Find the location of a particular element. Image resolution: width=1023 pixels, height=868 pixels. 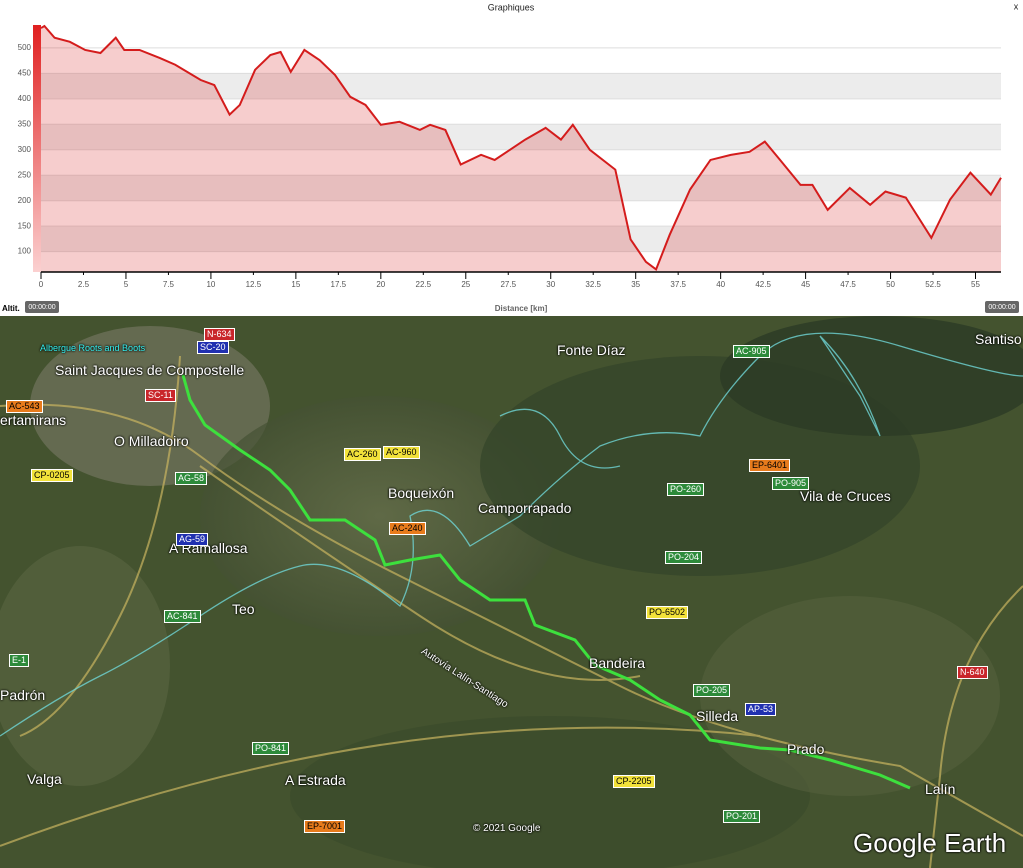

x-tick-label: 5 is located at coordinates (126, 284).